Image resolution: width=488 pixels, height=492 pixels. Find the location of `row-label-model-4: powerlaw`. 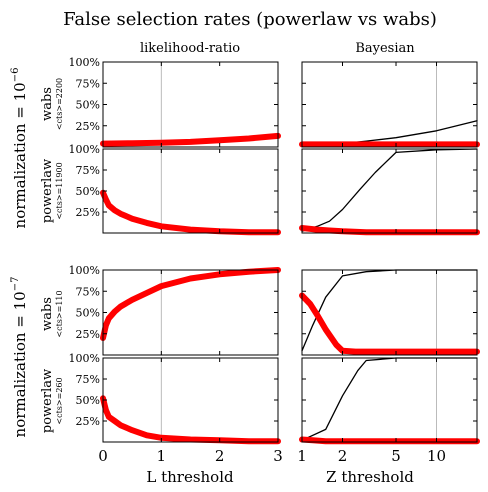

row-label-model-4: powerlaw is located at coordinates (47, 401).